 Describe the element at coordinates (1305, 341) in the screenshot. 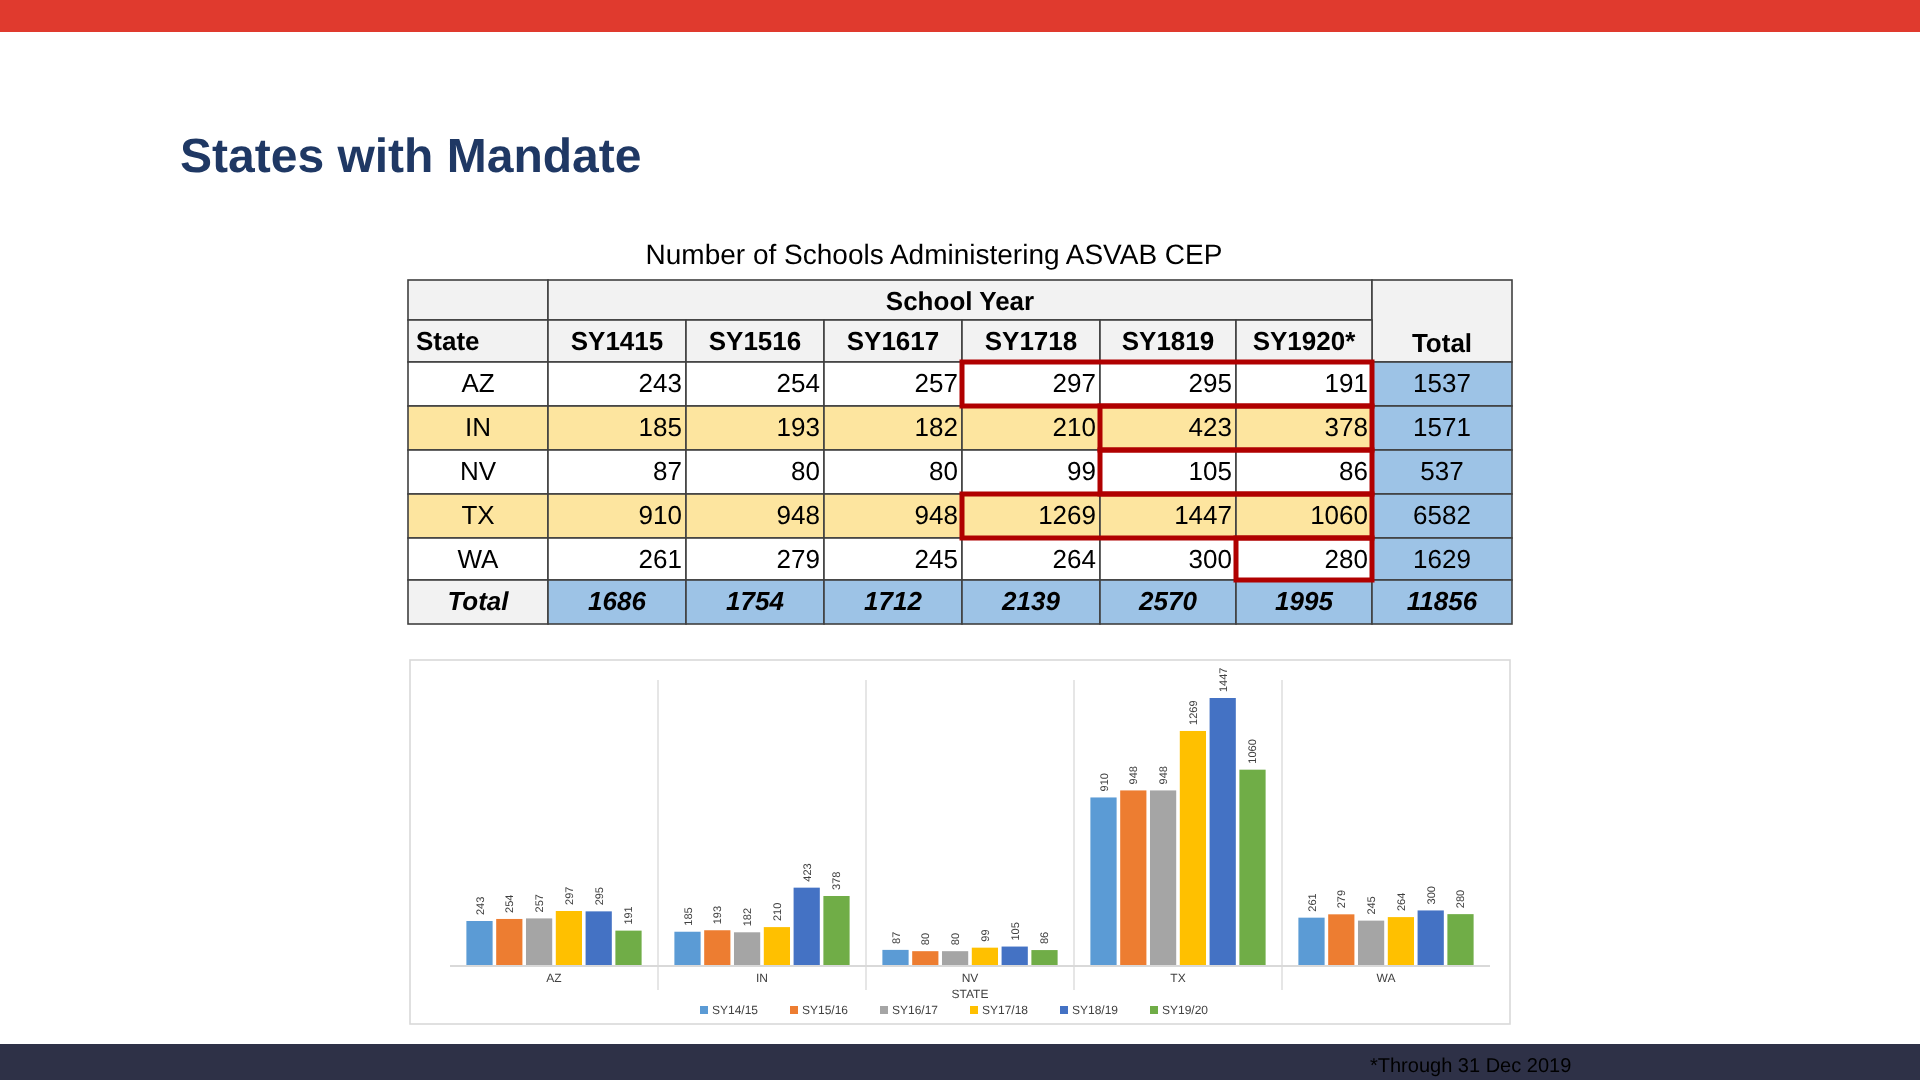

I see `x-tick-label: SY1920*` at that location.